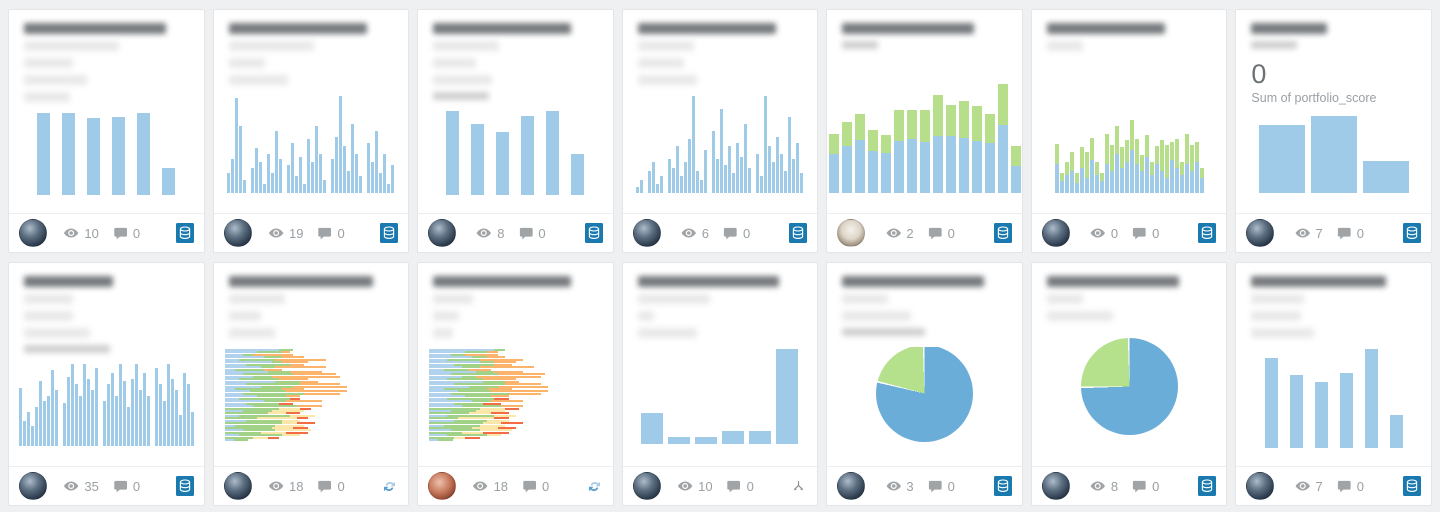 This screenshot has height=512, width=1440. What do you see at coordinates (1333, 131) in the screenshot?
I see `viz-card: 0 Sum of portfolio_score 7 0` at bounding box center [1333, 131].